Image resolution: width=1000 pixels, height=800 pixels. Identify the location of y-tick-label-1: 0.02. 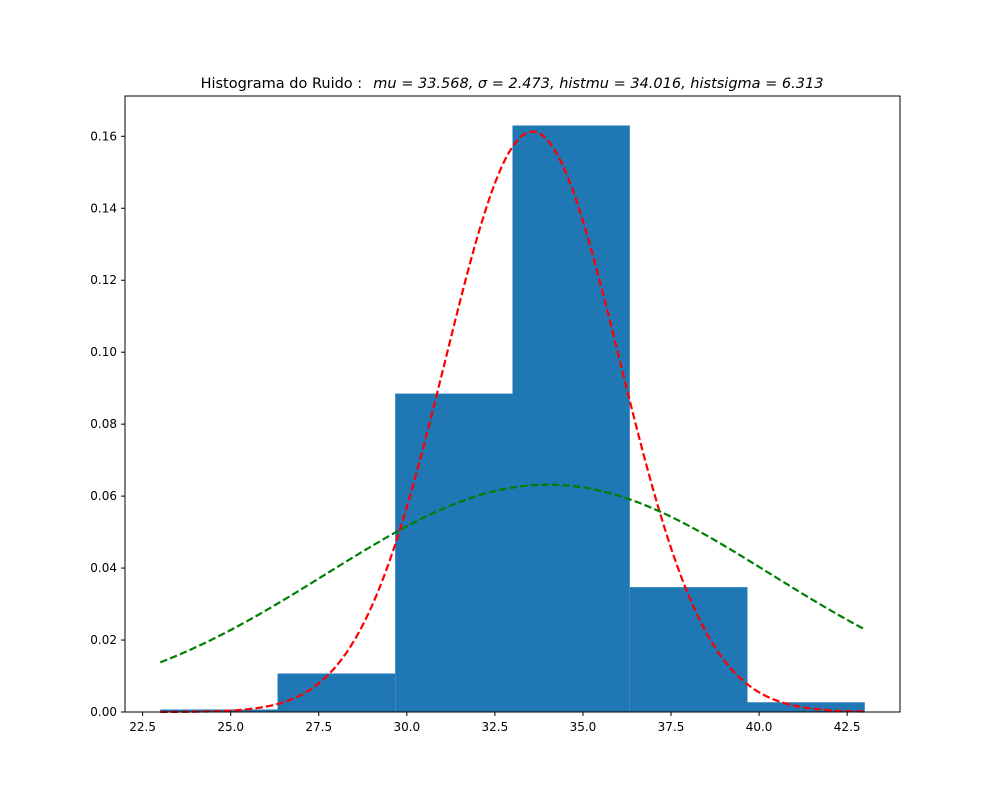
(103, 640).